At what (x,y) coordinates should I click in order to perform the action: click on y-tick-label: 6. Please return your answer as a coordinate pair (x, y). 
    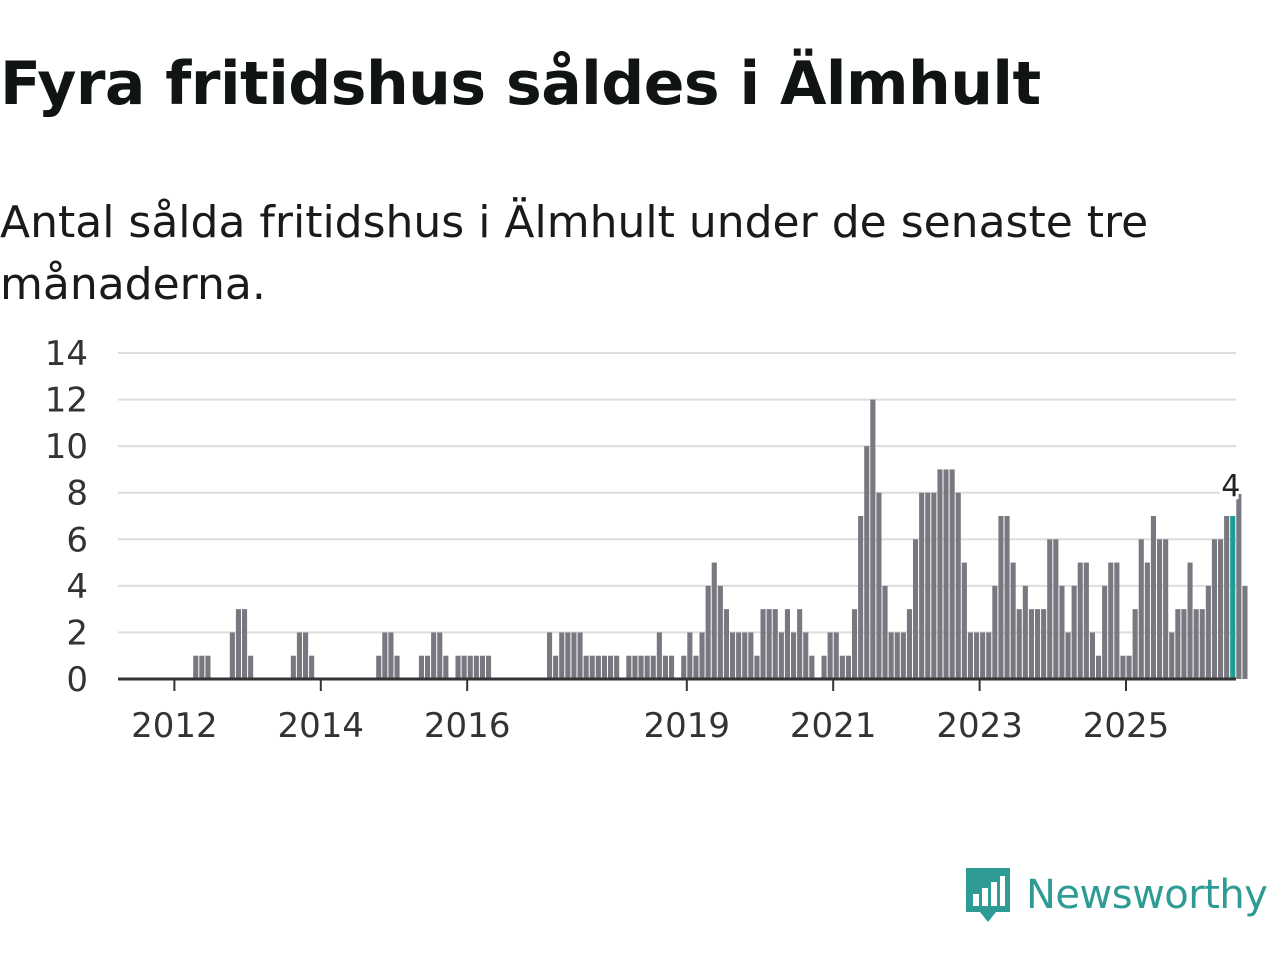
    Looking at the image, I should click on (77, 540).